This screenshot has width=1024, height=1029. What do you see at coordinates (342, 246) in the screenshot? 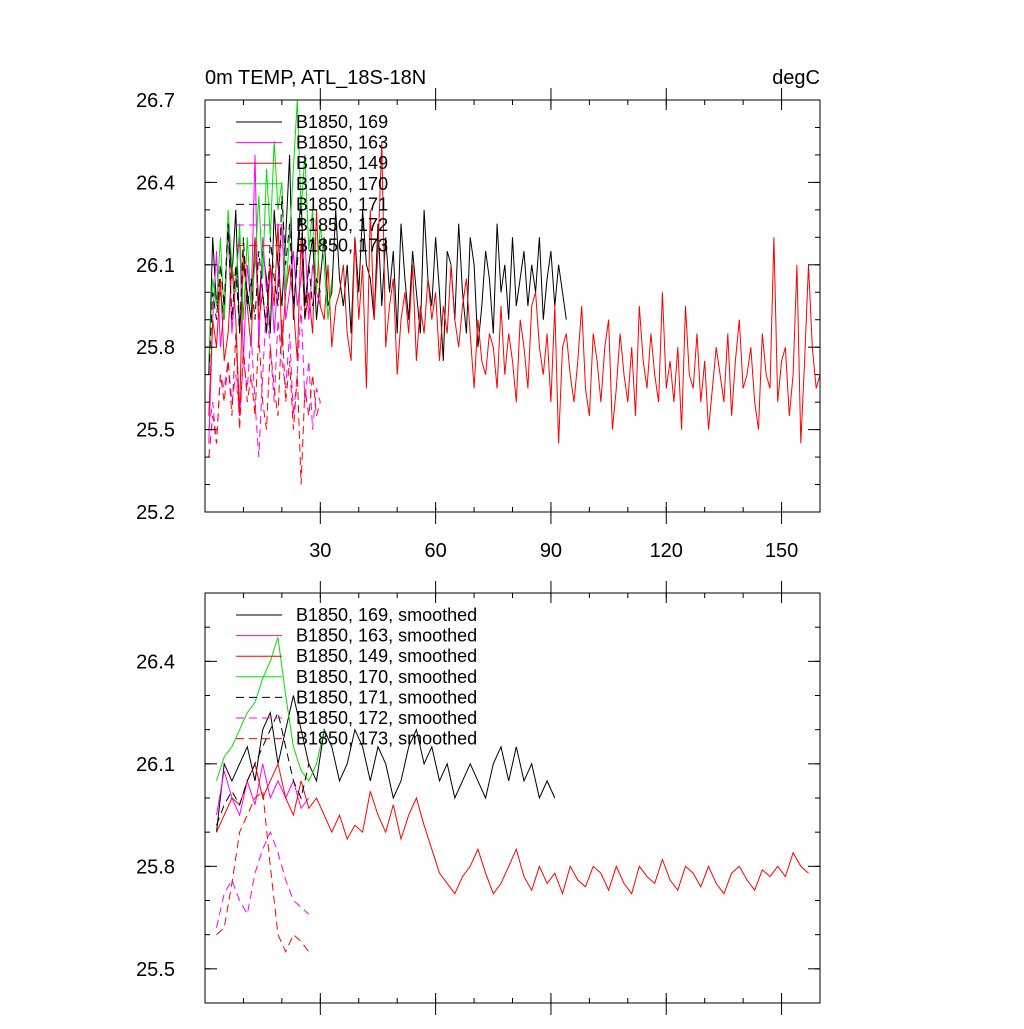
I see `legend-label-7: B1850, 173` at bounding box center [342, 246].